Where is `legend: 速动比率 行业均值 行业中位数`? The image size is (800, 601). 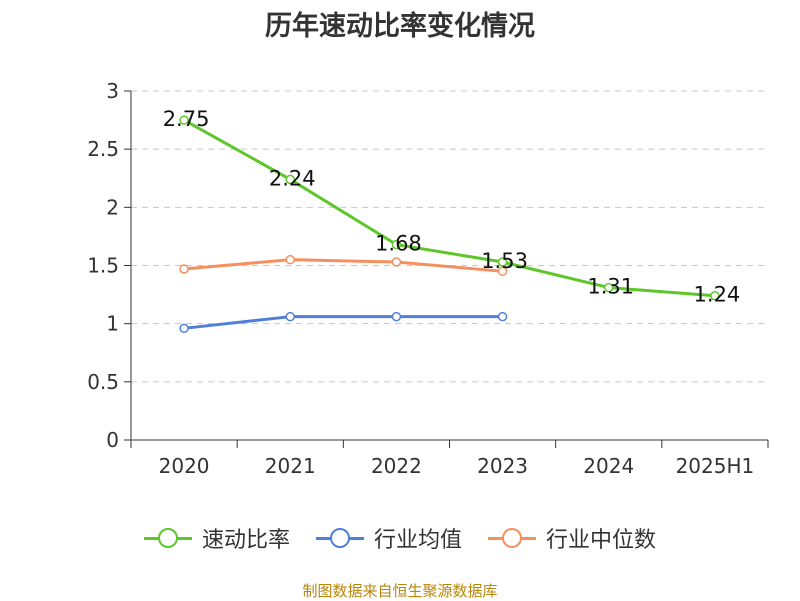
legend: 速动比率 行业均值 行业中位数 is located at coordinates (400, 538).